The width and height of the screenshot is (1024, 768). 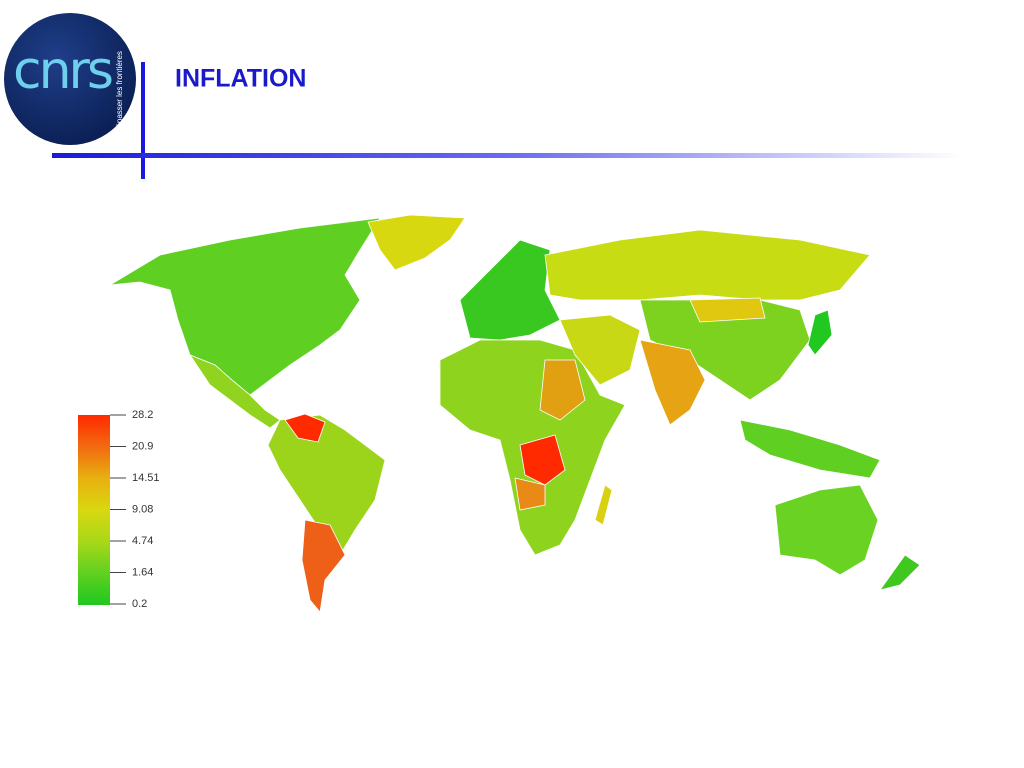 What do you see at coordinates (820, 332) in the screenshot?
I see `japan` at bounding box center [820, 332].